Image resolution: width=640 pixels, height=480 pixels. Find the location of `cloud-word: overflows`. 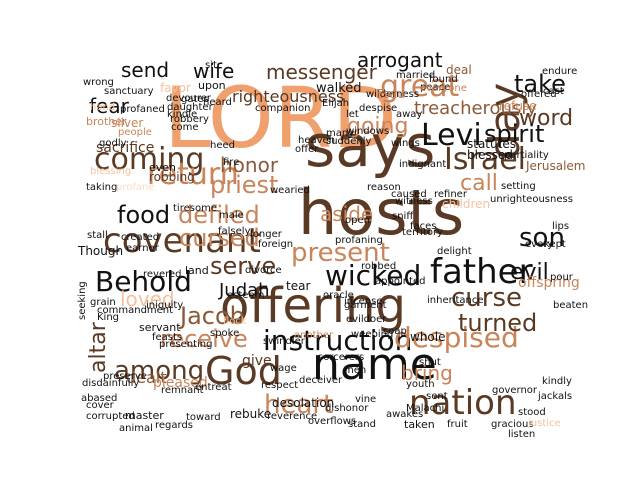

cloud-word: overflows is located at coordinates (332, 421).